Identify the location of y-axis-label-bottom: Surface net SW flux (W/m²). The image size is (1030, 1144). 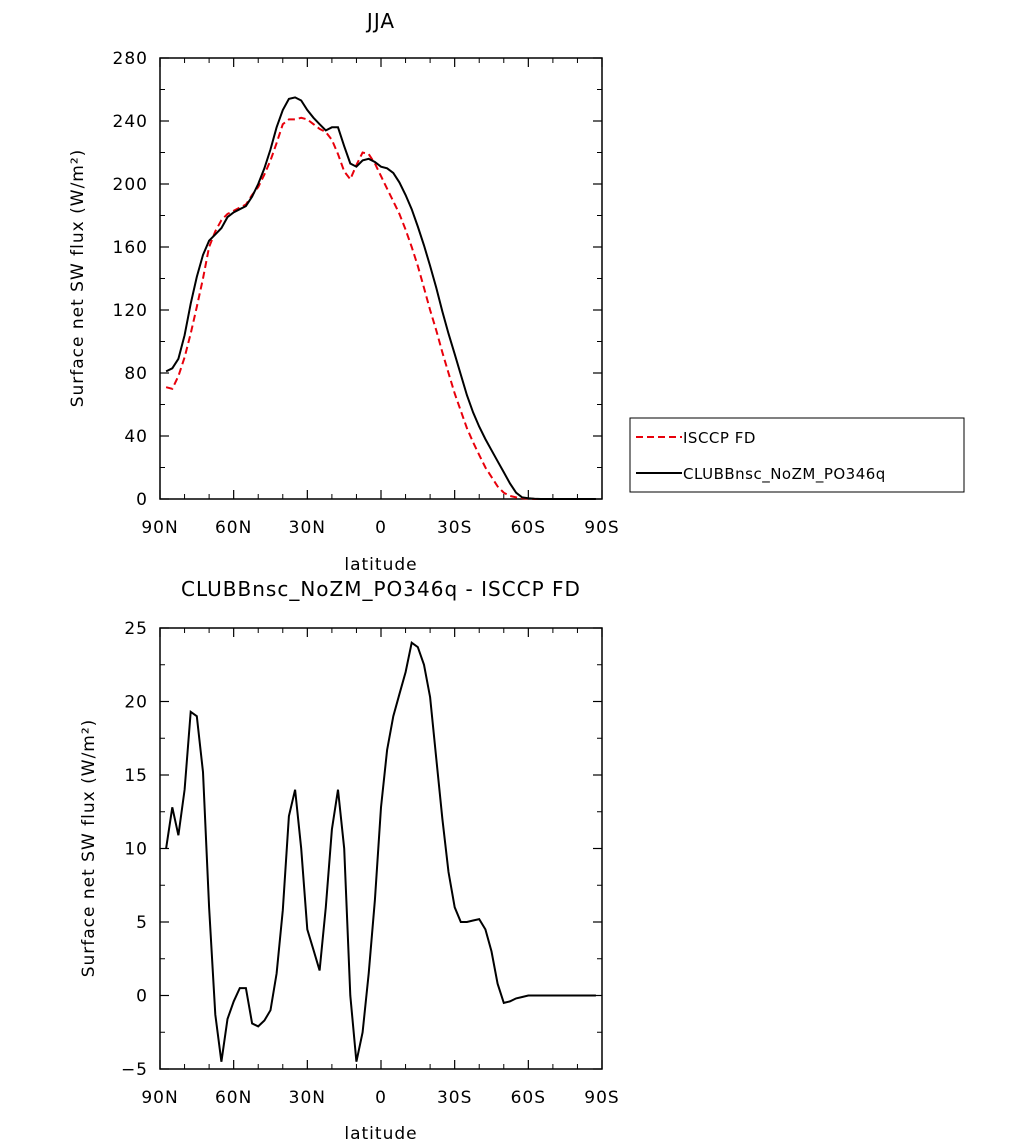
(89, 848).